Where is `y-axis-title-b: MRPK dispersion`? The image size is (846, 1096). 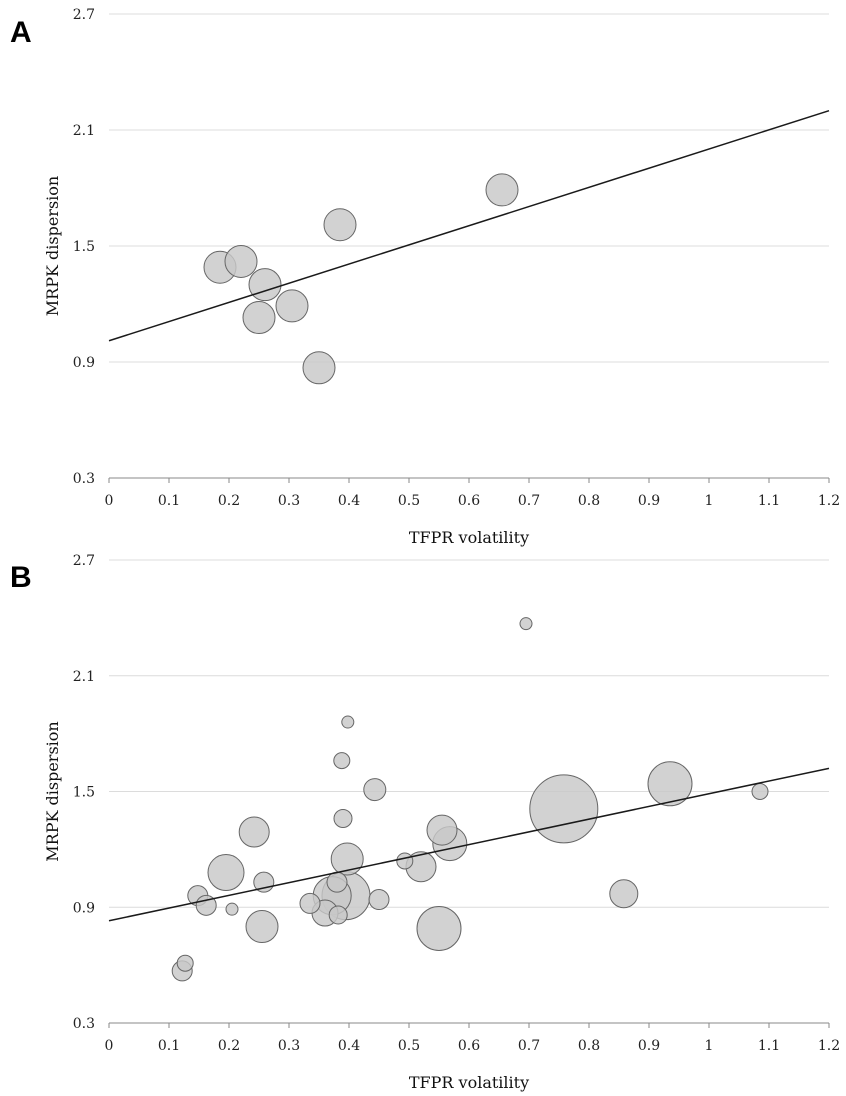 y-axis-title-b: MRPK dispersion is located at coordinates (52, 791).